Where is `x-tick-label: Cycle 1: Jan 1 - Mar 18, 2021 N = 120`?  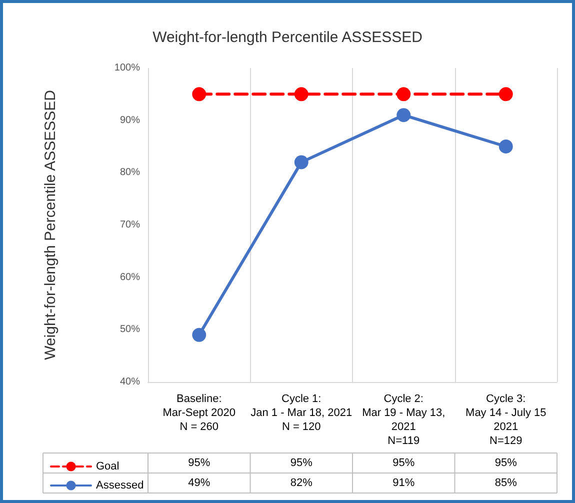
x-tick-label: Cycle 1: Jan 1 - Mar 18, 2021 N = 120 is located at coordinates (301, 413).